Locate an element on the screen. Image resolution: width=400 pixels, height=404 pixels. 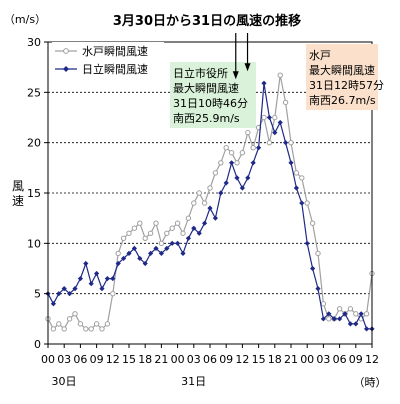
y-axis-label: 風速 is located at coordinates (18, 193).